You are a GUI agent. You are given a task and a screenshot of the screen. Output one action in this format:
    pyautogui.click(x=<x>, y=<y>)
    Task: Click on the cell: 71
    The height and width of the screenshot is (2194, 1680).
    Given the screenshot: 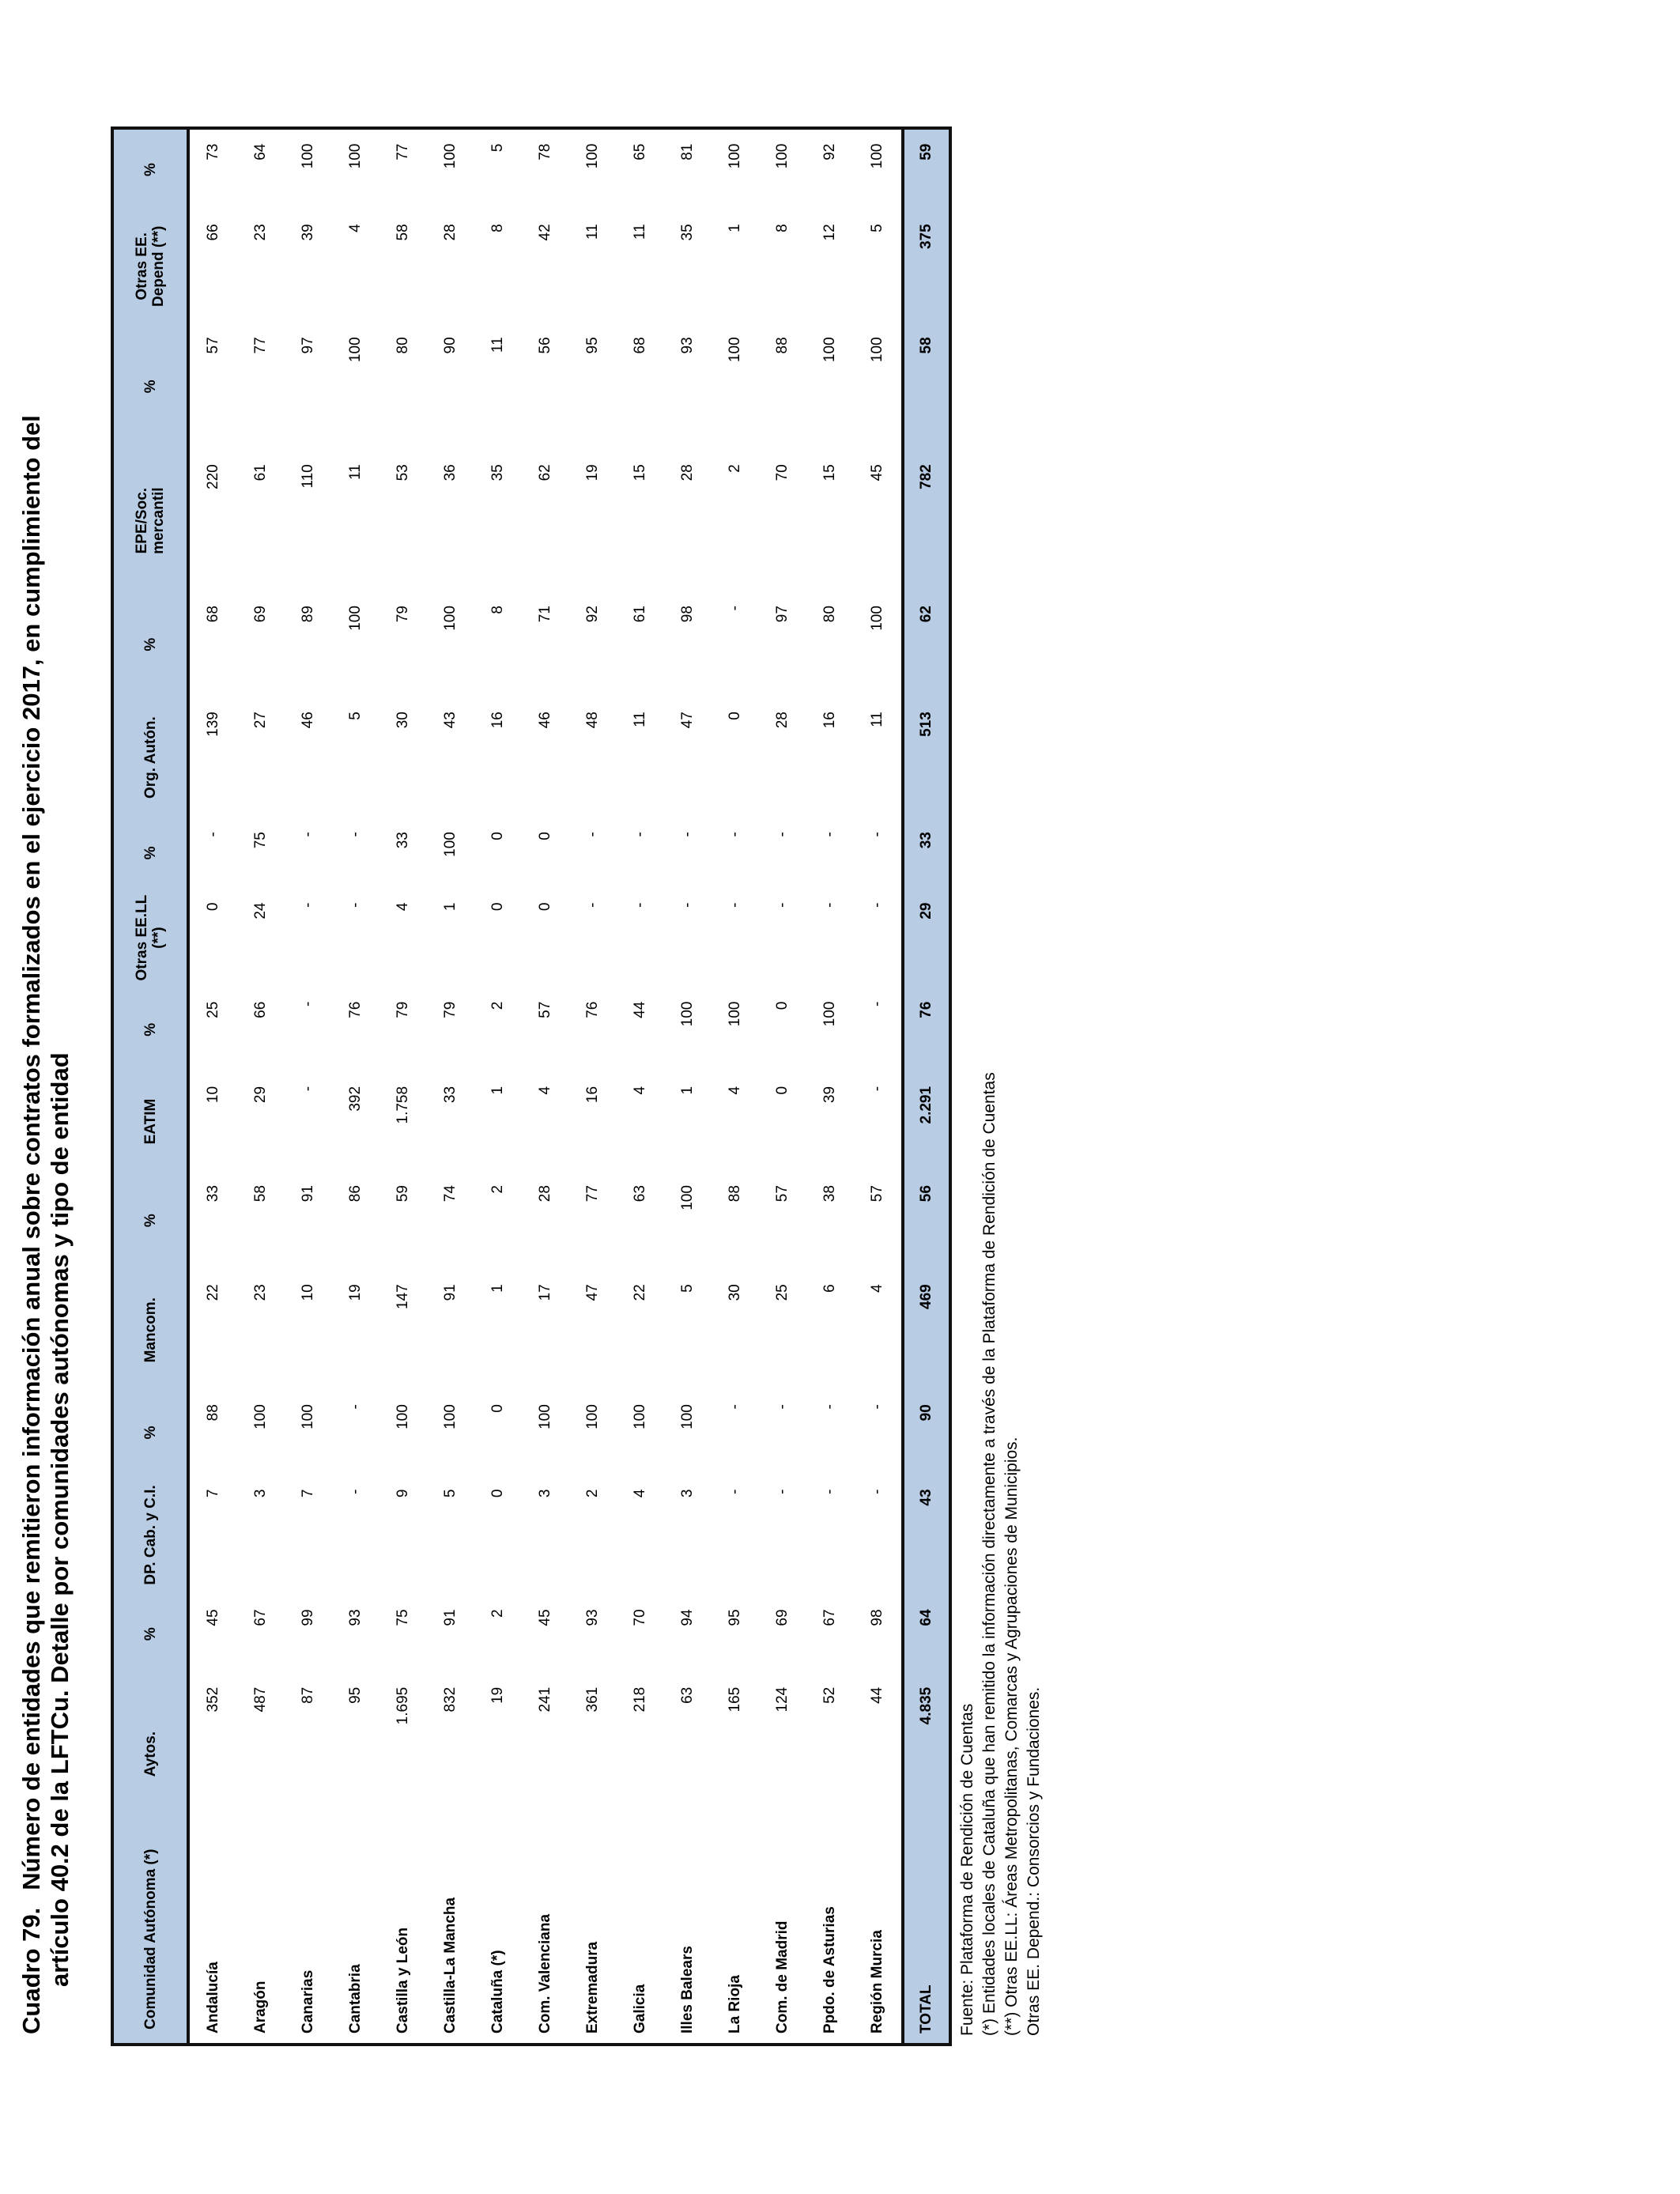 What is the action you would take?
    pyautogui.click(x=545, y=614)
    